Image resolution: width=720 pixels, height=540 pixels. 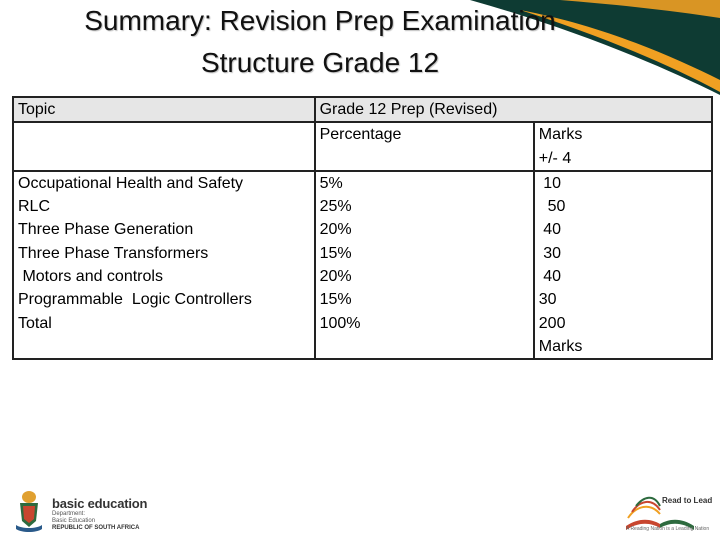 What do you see at coordinates (135, 300) in the screenshot?
I see `topic-item: Programmable Logic Controllers` at bounding box center [135, 300].